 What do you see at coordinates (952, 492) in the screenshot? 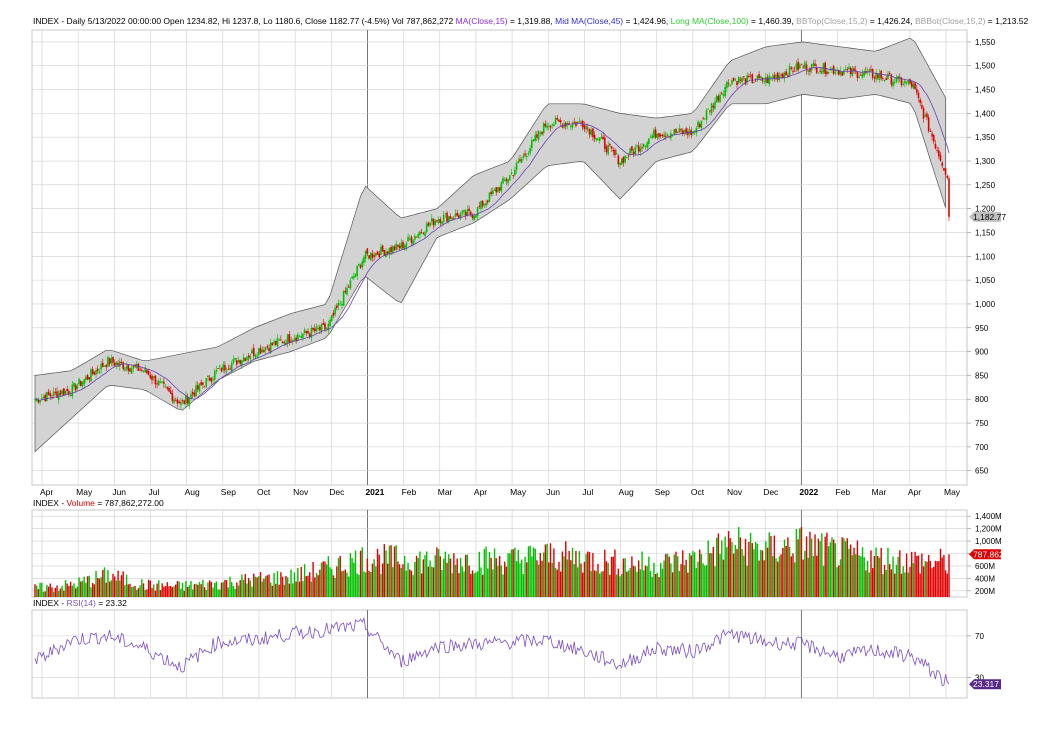
I see `x-tick-label: May` at bounding box center [952, 492].